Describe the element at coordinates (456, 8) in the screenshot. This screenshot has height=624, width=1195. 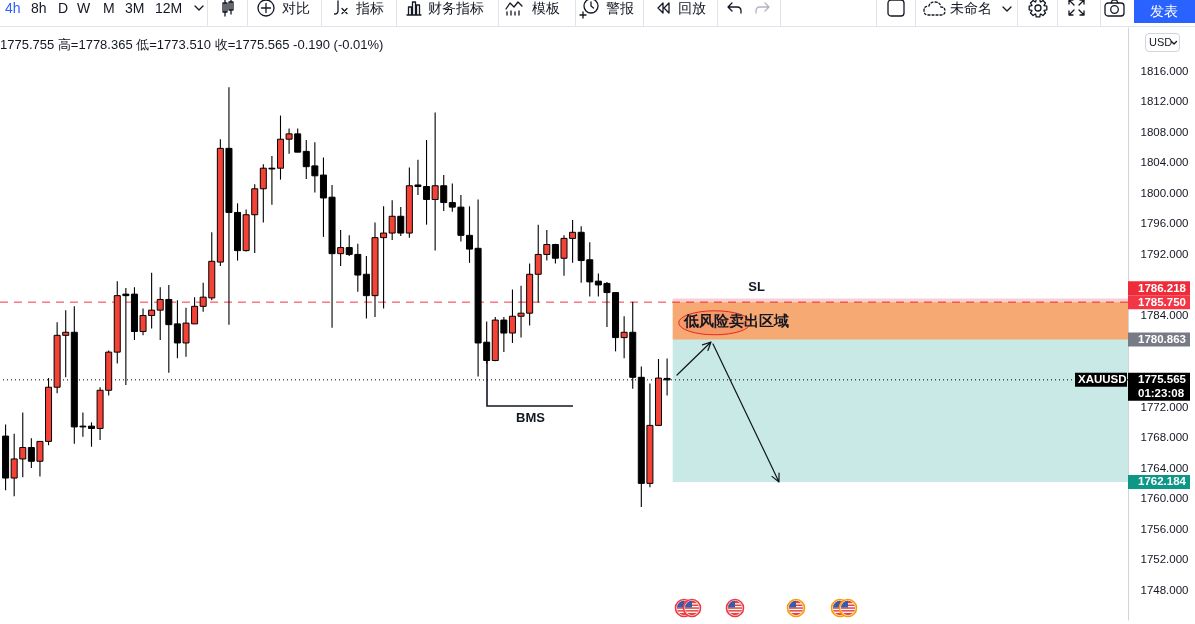
I see `text: 财务指标` at that location.